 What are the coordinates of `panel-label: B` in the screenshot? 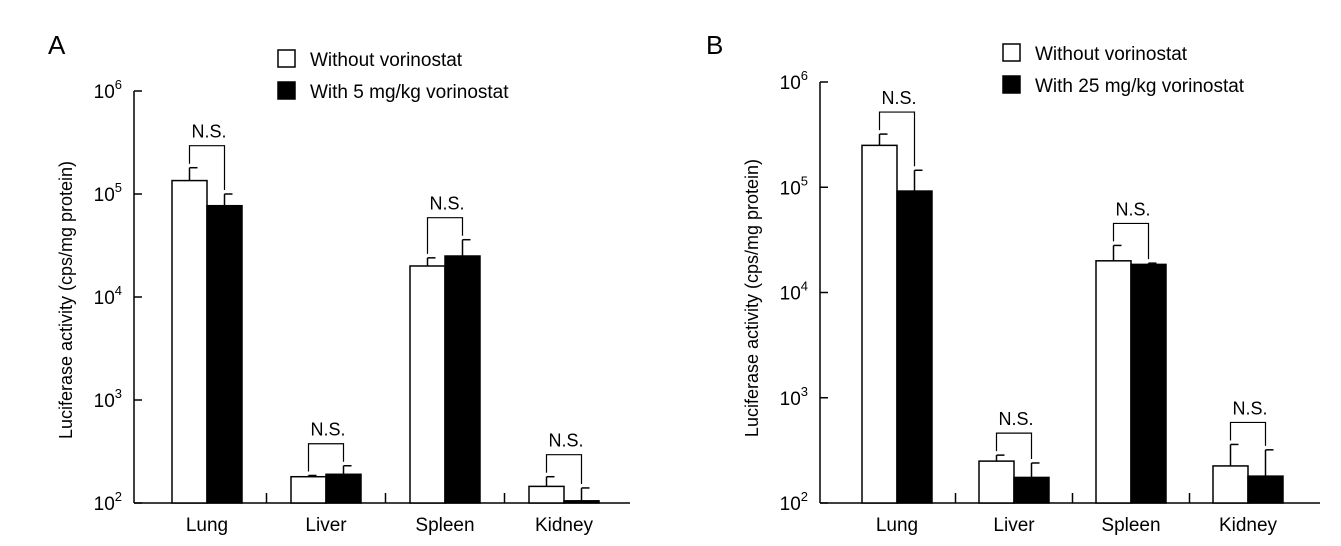 It's located at (714, 45).